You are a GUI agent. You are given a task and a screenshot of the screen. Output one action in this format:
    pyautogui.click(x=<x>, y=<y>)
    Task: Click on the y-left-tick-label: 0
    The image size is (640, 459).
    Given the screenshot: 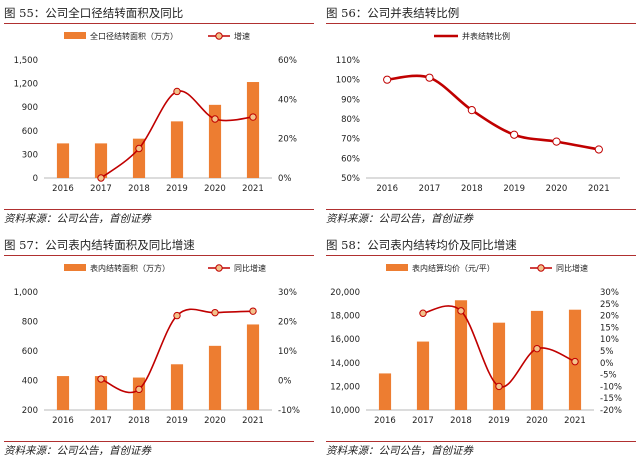 What is the action you would take?
    pyautogui.click(x=35, y=179)
    